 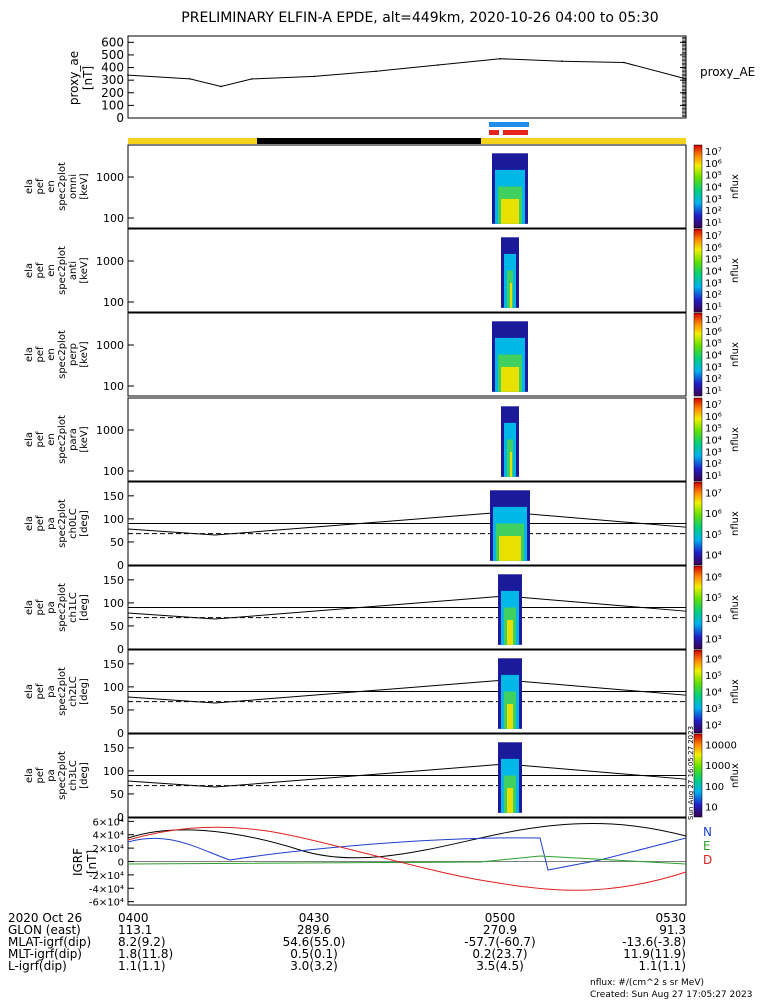 What do you see at coordinates (511, 295) in the screenshot?
I see `spec-panel-1-blob-core` at bounding box center [511, 295].